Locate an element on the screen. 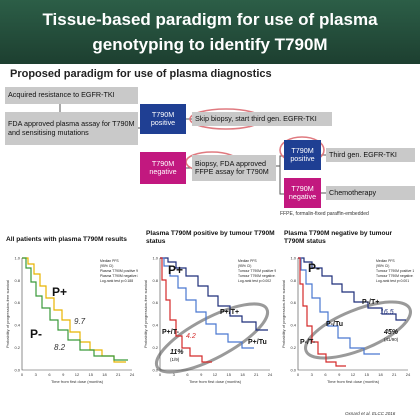  flow-node: Third gen. EGFR-TKI is located at coordinates (370, 155).